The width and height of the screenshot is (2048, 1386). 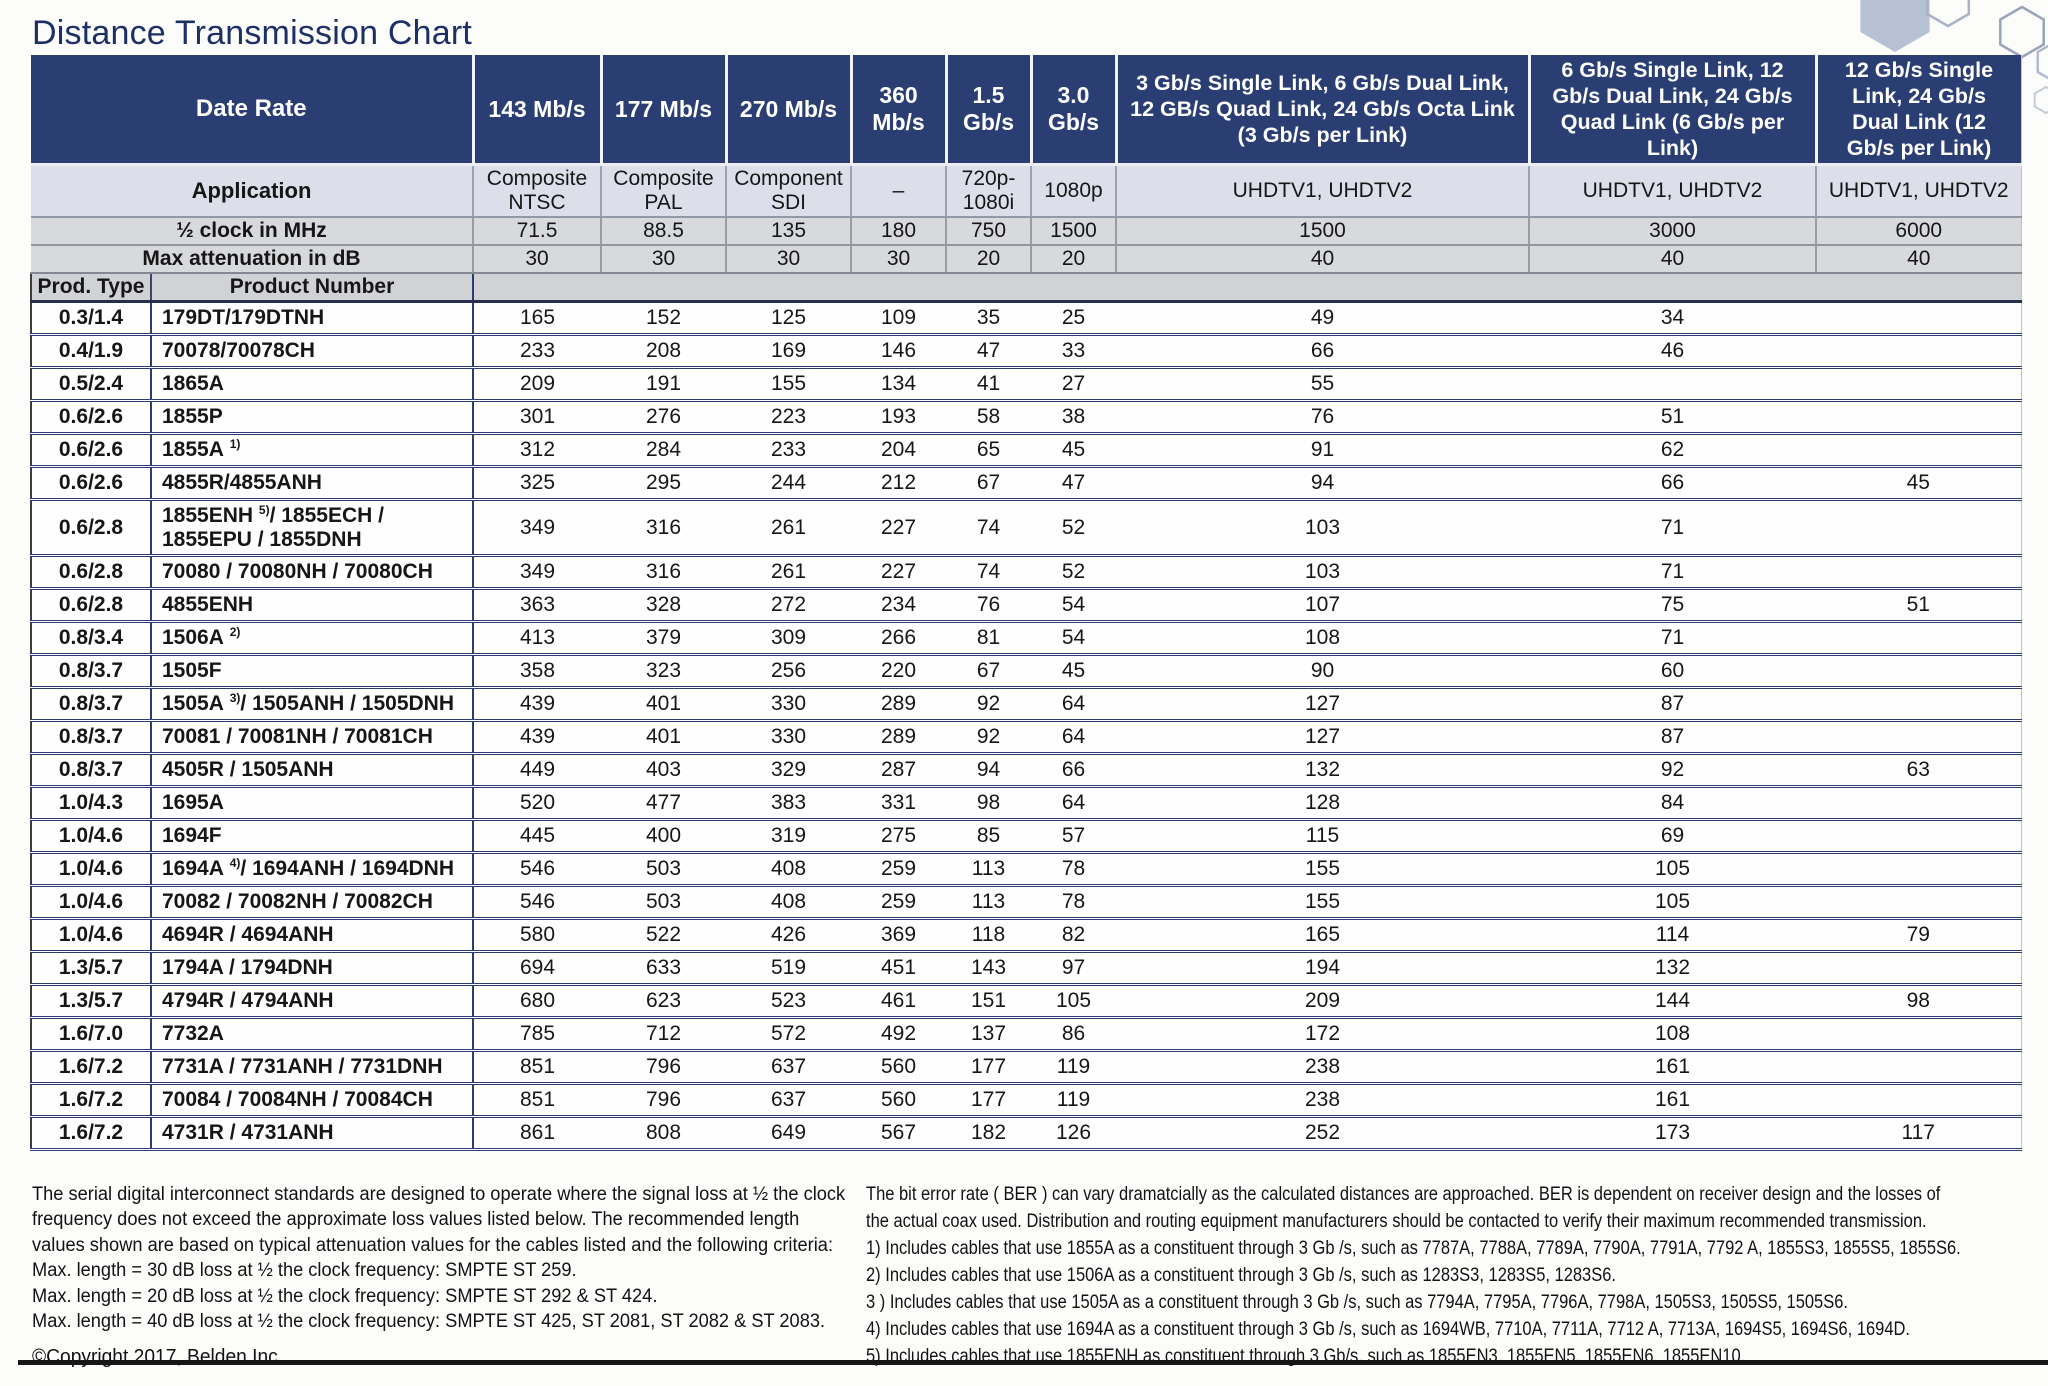 I want to click on distance-value-cell: 113, so click(x=988, y=902).